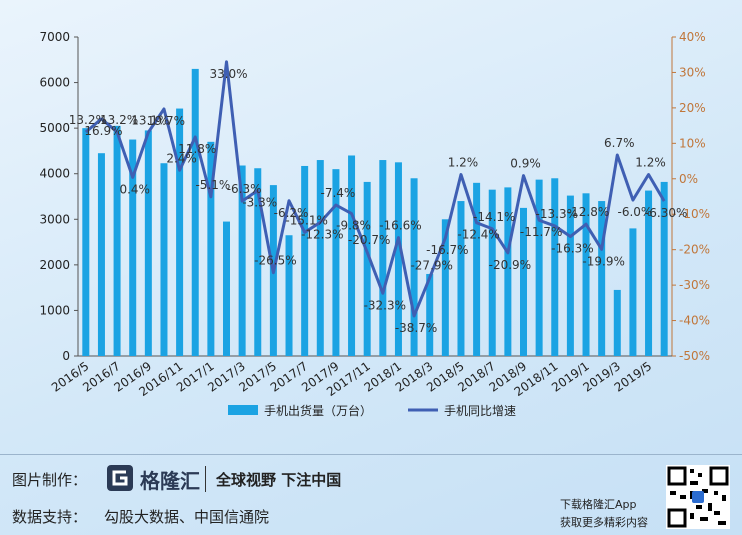  Describe the element at coordinates (279, 480) in the screenshot. I see `slogan: 全球视野 下注中国` at that location.